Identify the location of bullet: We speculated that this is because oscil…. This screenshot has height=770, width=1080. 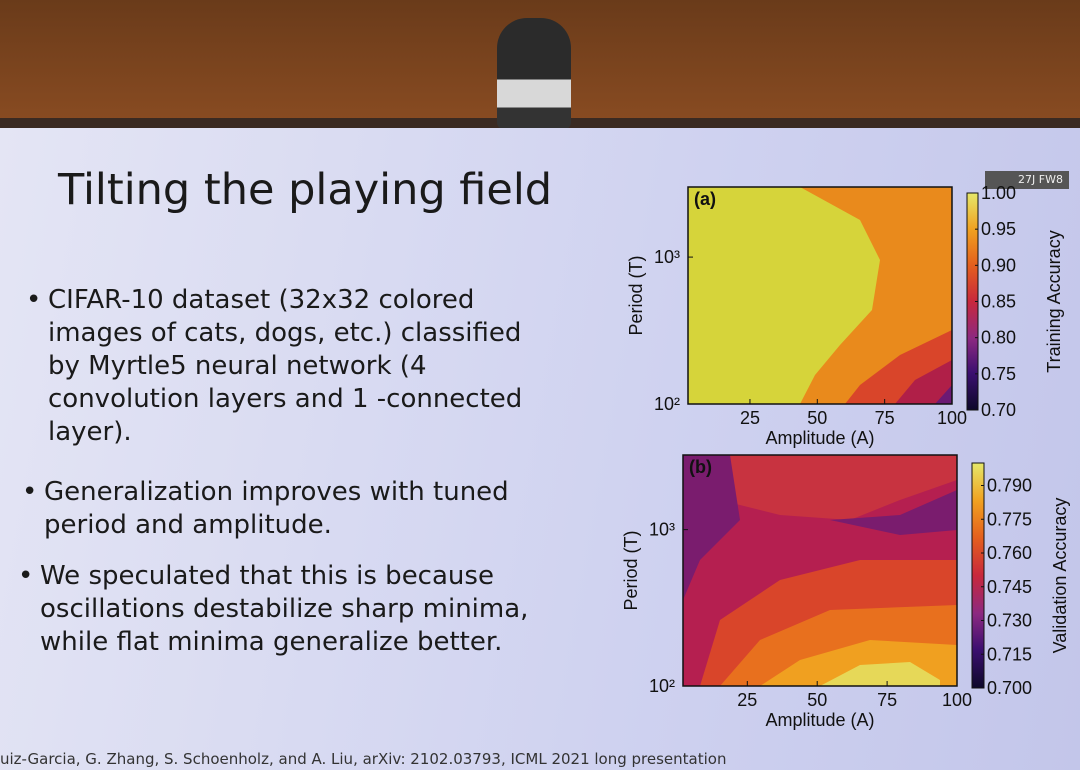
(289, 609).